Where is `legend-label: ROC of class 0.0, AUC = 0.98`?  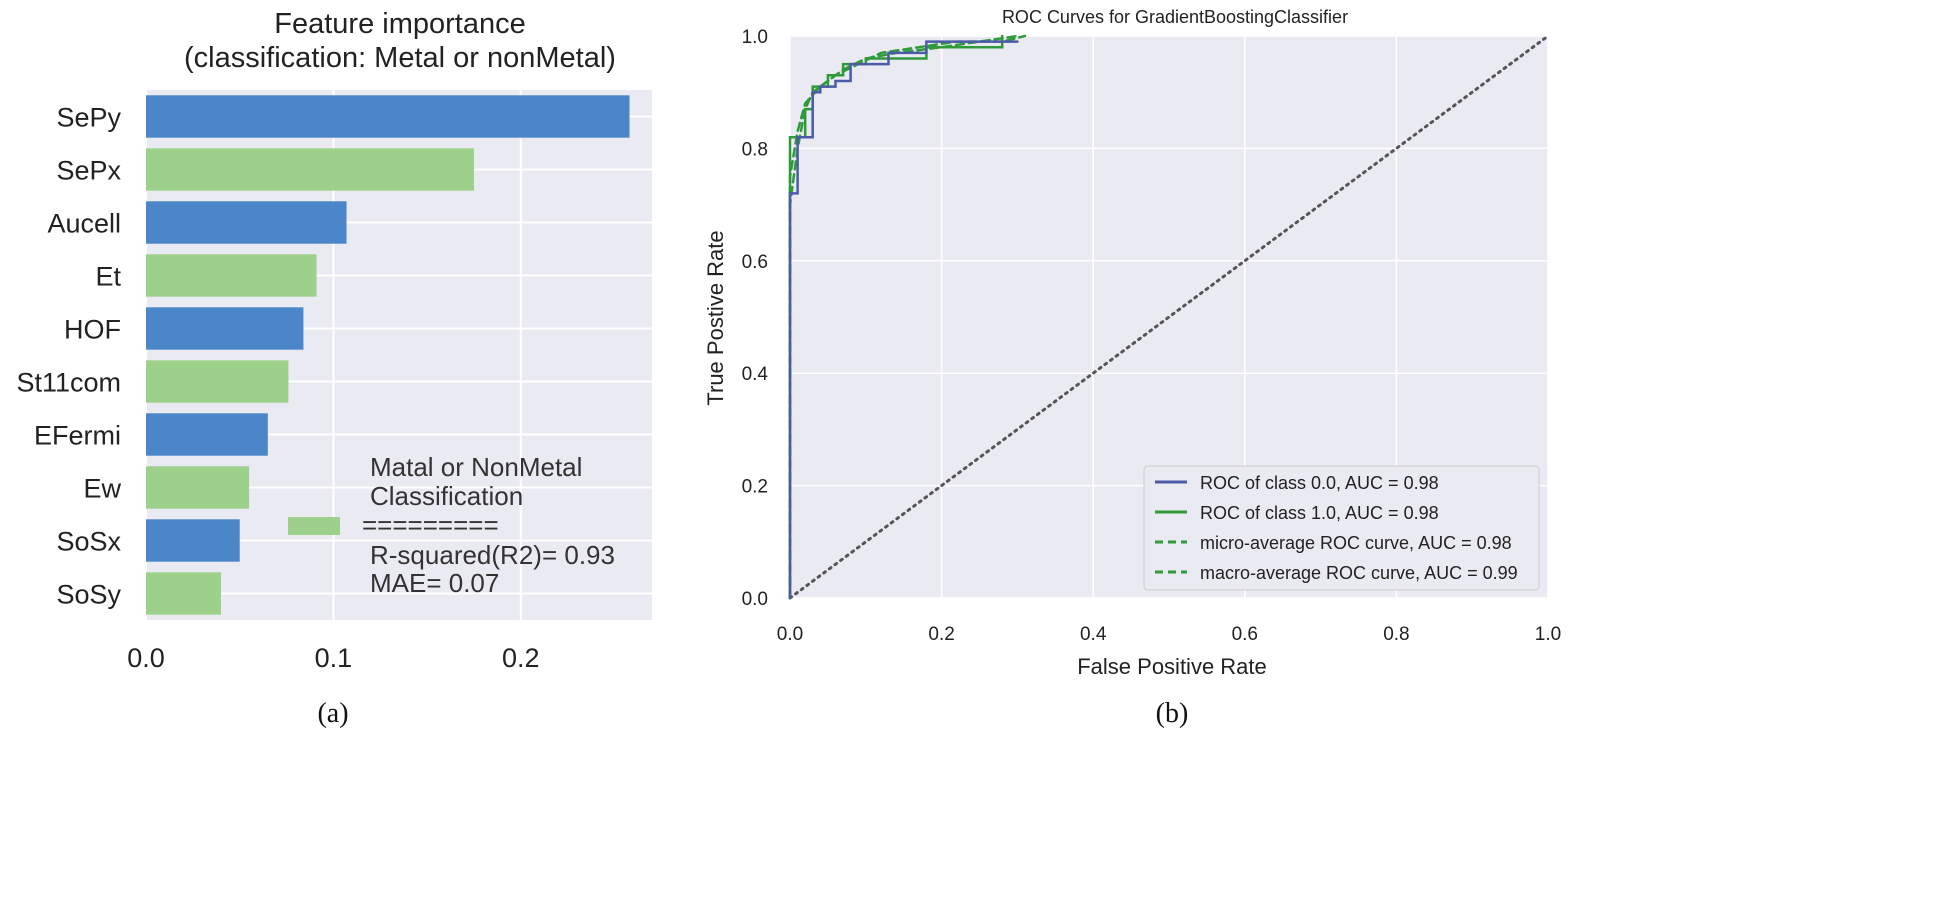 legend-label: ROC of class 0.0, AUC = 0.98 is located at coordinates (1319, 483).